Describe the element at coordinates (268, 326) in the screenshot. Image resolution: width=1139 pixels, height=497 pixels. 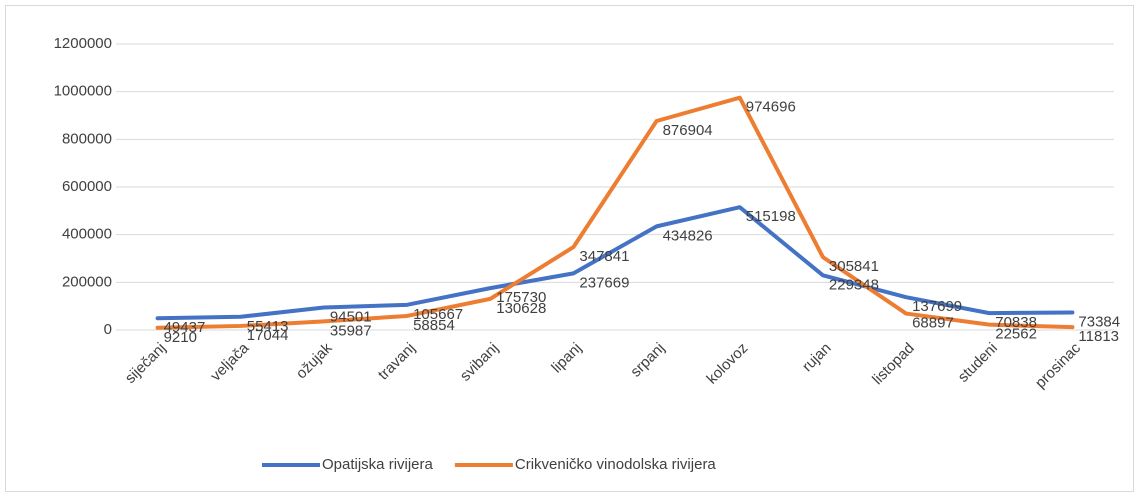
I see `data-label: 55413` at that location.